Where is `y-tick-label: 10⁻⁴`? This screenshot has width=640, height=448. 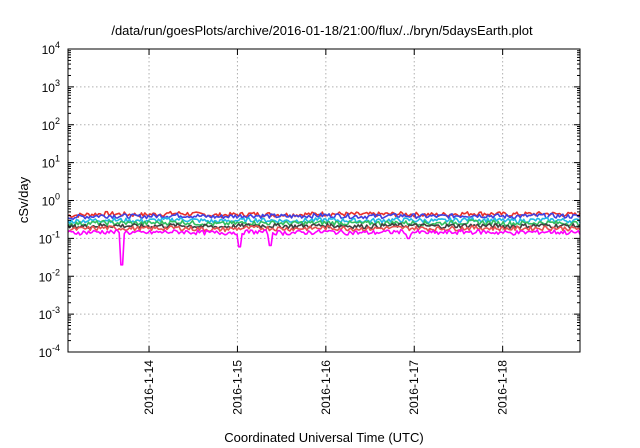 y-tick-label: 10⁻⁴ is located at coordinates (49, 351).